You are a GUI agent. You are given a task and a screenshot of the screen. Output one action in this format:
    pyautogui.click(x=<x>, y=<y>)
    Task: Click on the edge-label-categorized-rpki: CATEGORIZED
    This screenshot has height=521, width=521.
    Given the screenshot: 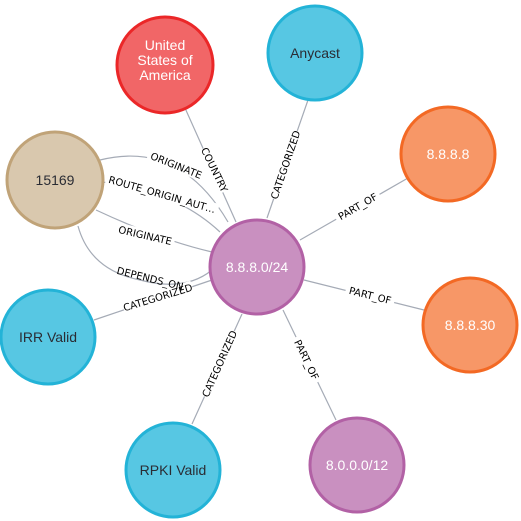 What is the action you would take?
    pyautogui.click(x=219, y=363)
    